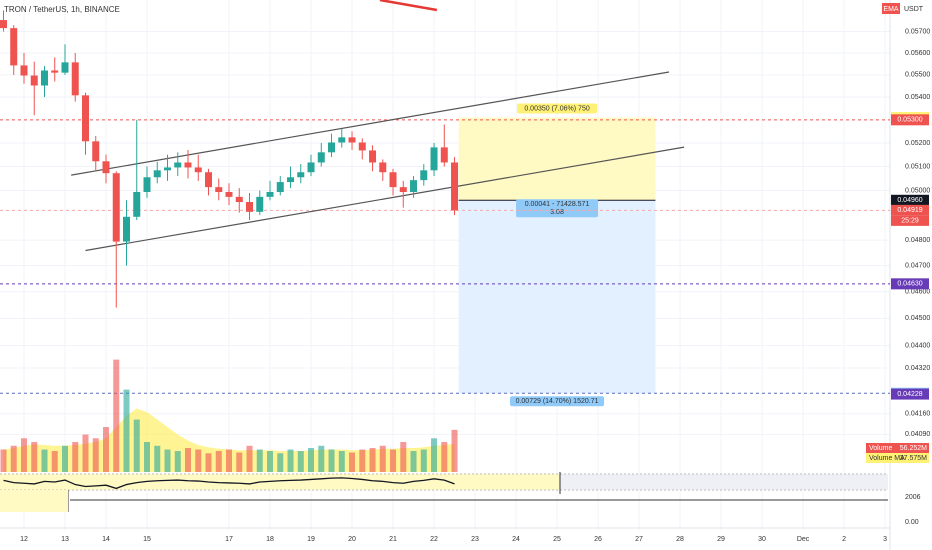 The image size is (932, 550). What do you see at coordinates (147, 539) in the screenshot?
I see `x-tick-label: 15` at bounding box center [147, 539].